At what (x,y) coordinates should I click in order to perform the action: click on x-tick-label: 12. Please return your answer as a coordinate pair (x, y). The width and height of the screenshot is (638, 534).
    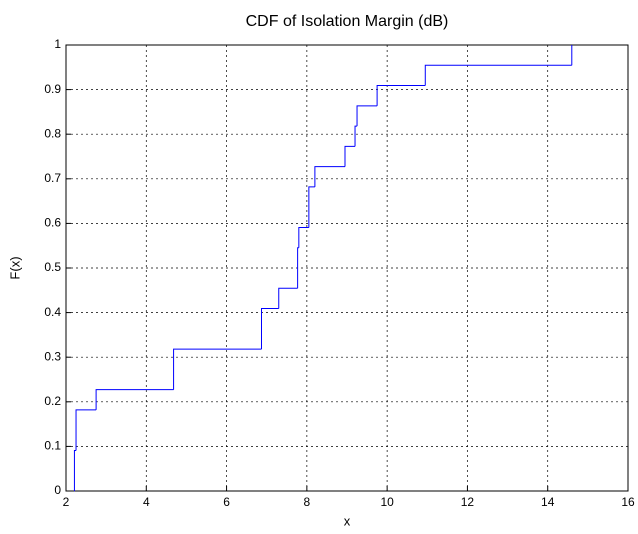
    Looking at the image, I should click on (468, 502).